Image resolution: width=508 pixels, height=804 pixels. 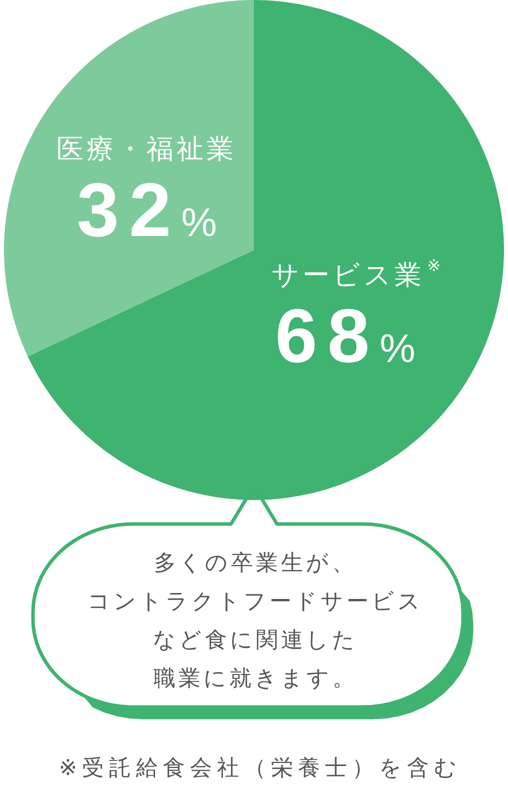 What do you see at coordinates (260, 767) in the screenshot?
I see `annotation: ※受託給食会社（栄養士）を含む` at bounding box center [260, 767].